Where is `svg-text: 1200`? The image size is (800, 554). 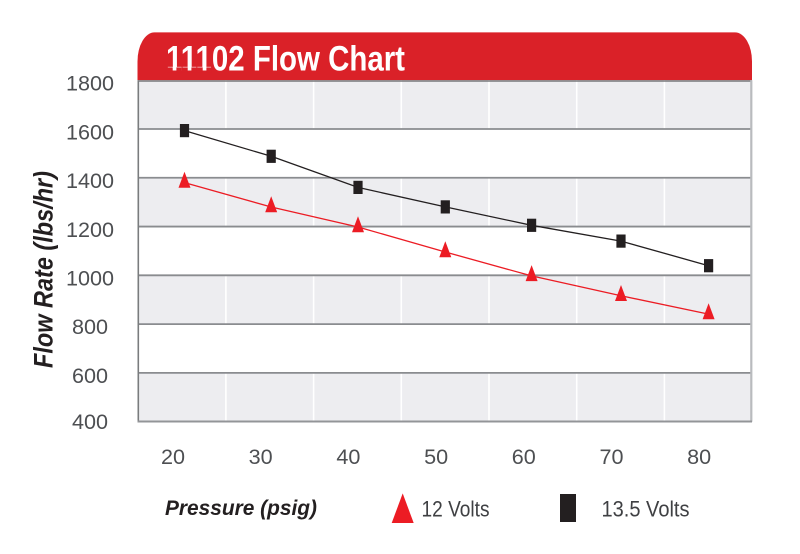 svg-text: 1200 is located at coordinates (90, 229).